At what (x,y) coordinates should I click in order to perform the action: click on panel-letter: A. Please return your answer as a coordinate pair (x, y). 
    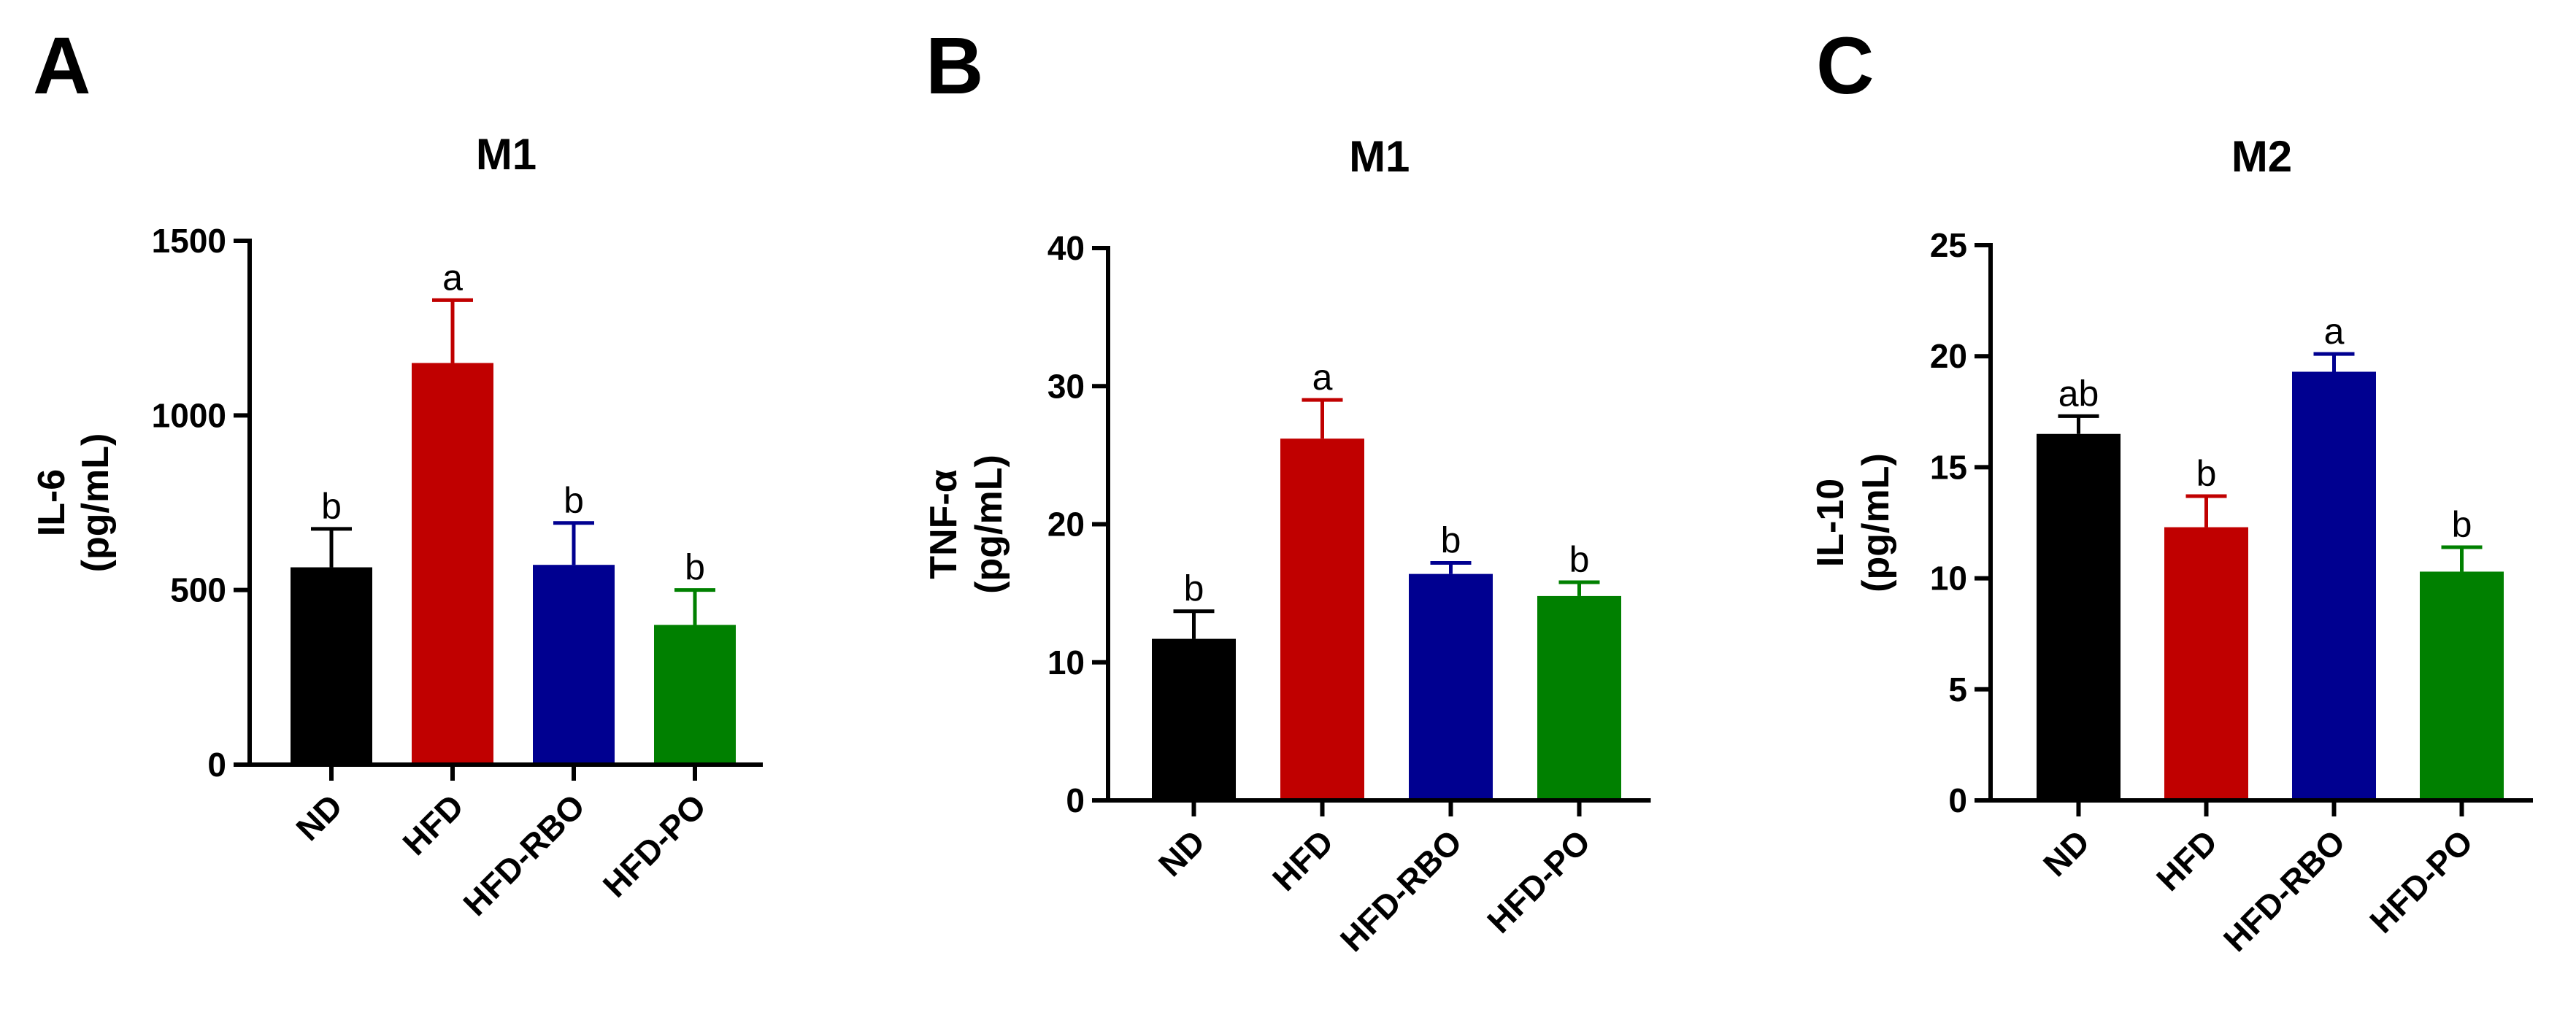
    Looking at the image, I should click on (62, 66).